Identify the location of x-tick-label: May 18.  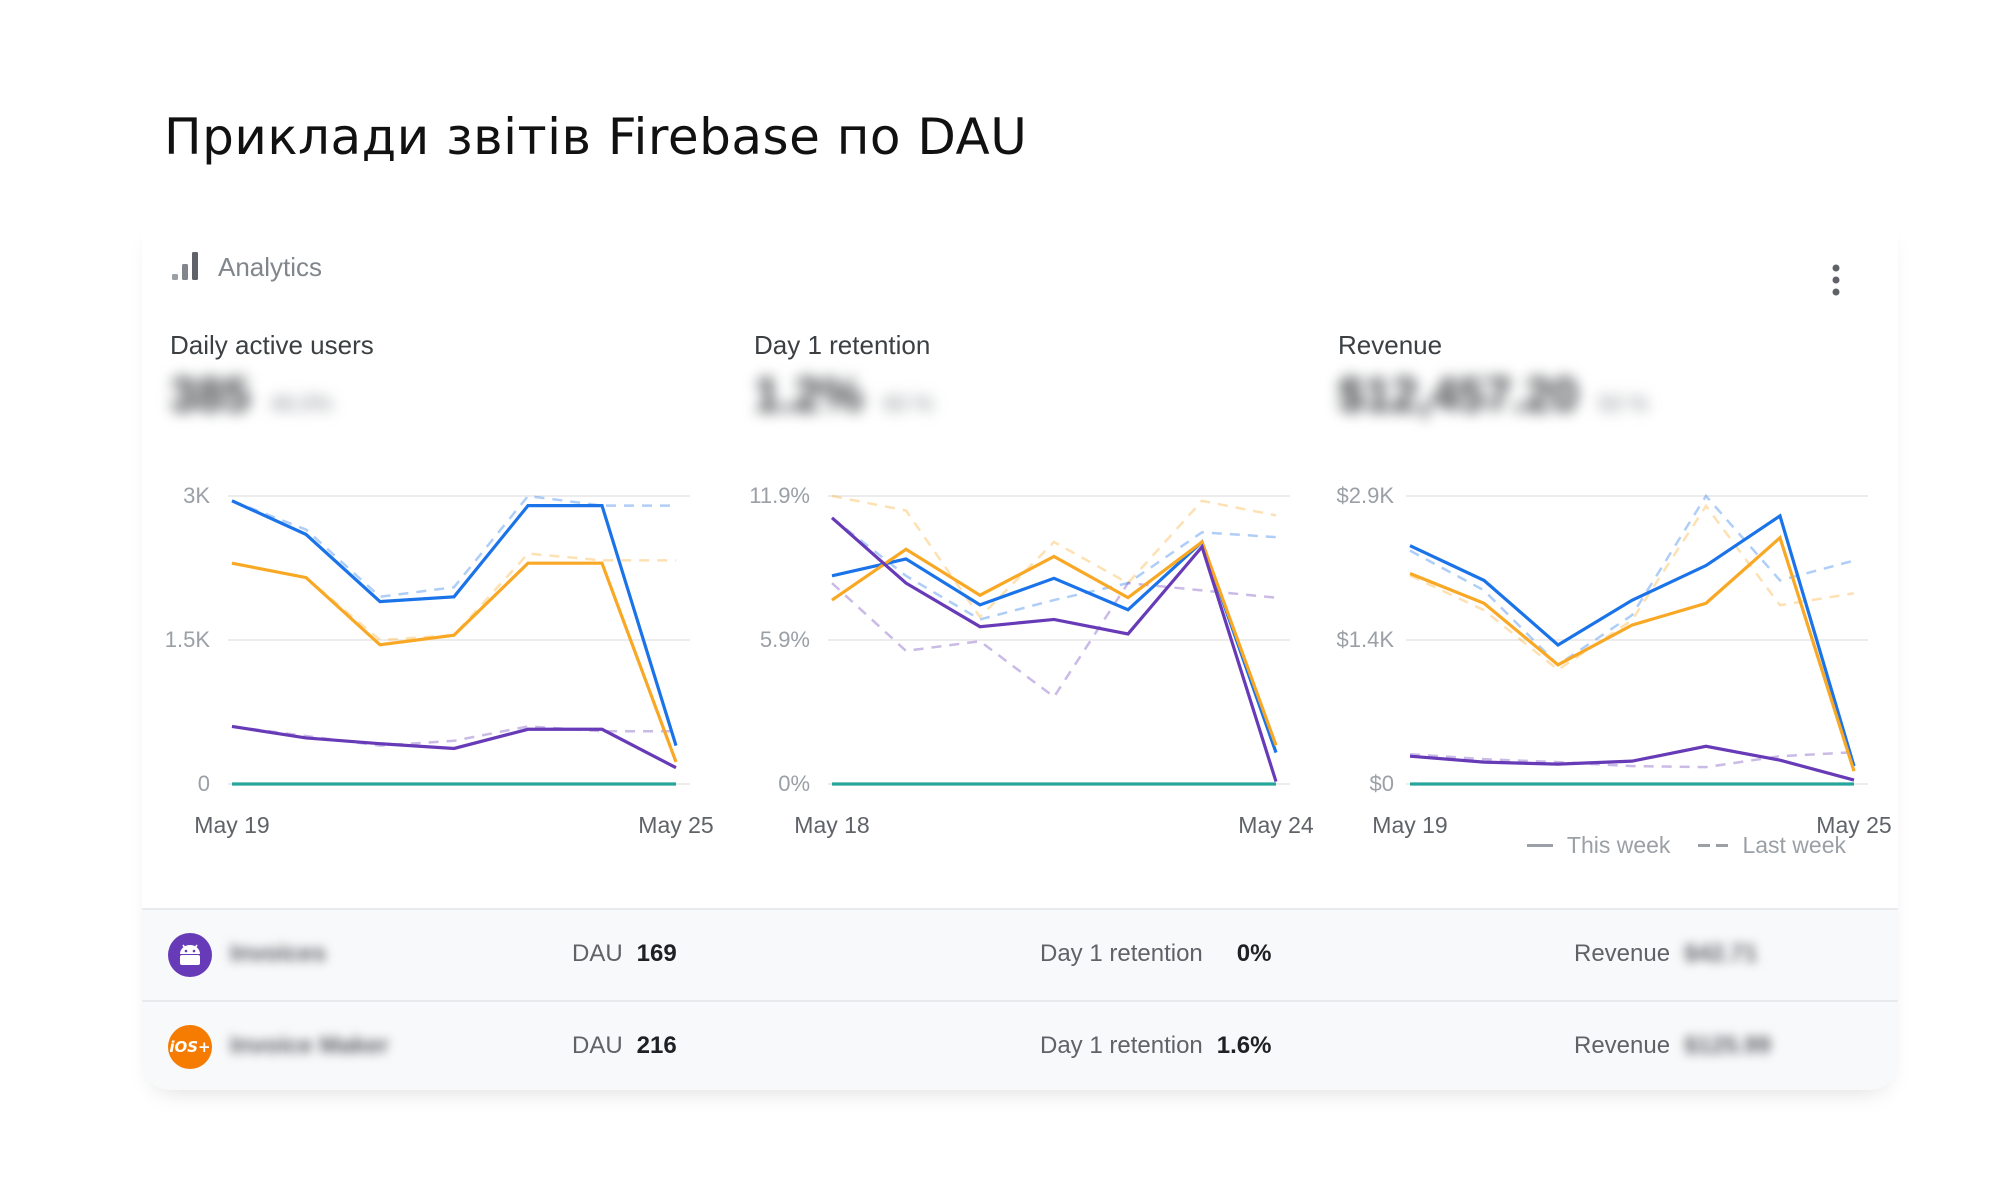
(831, 825).